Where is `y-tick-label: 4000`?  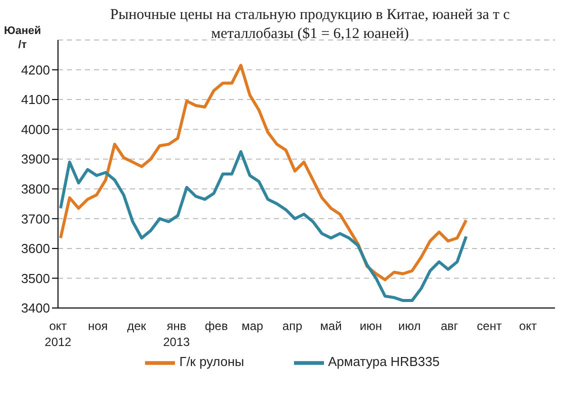 y-tick-label: 4000 is located at coordinates (35, 129).